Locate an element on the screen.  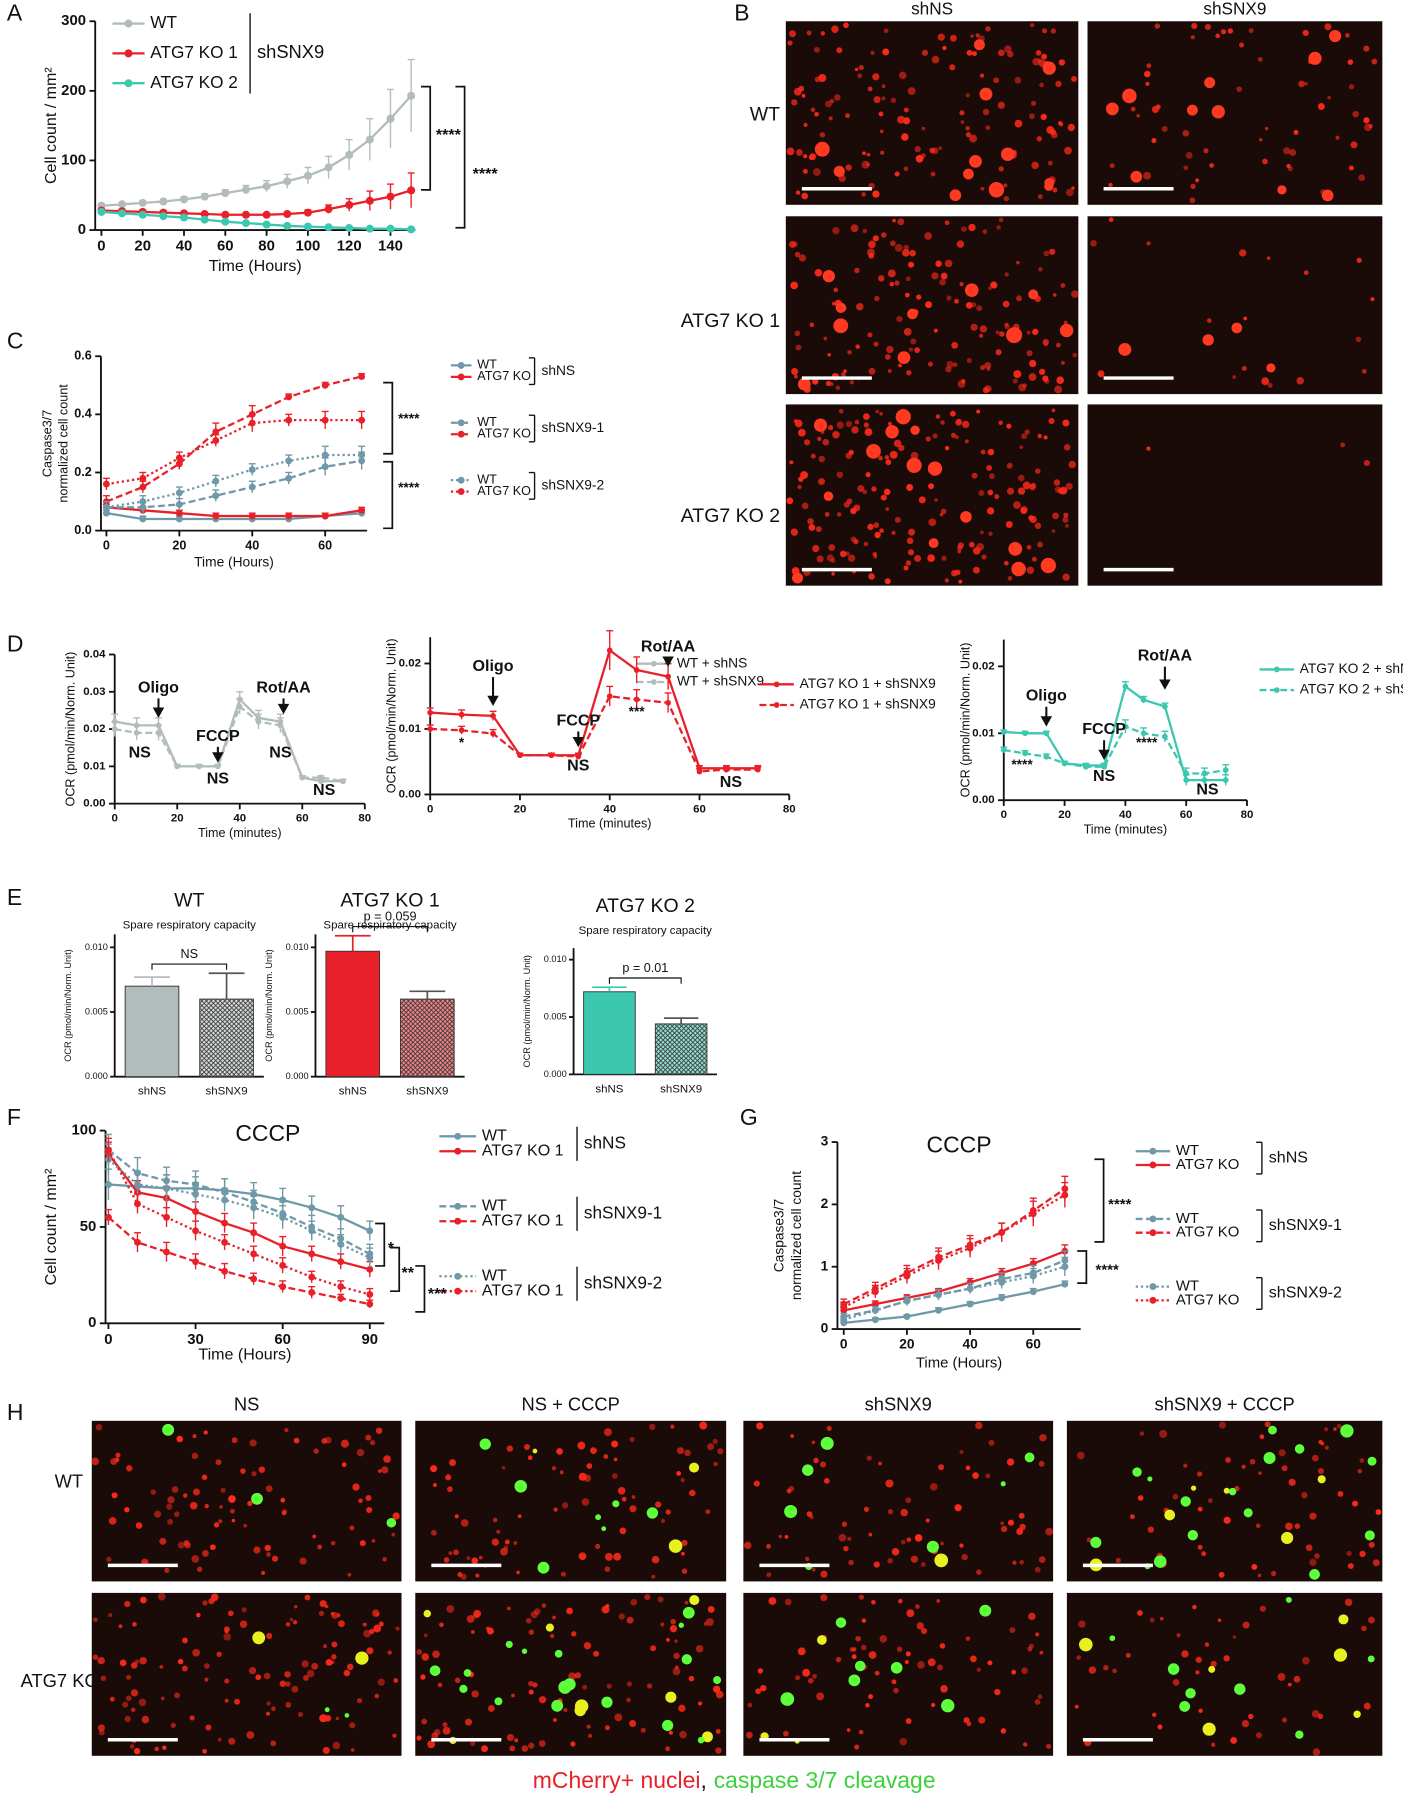
y-tick-label: 0.2 is located at coordinates (83, 472).